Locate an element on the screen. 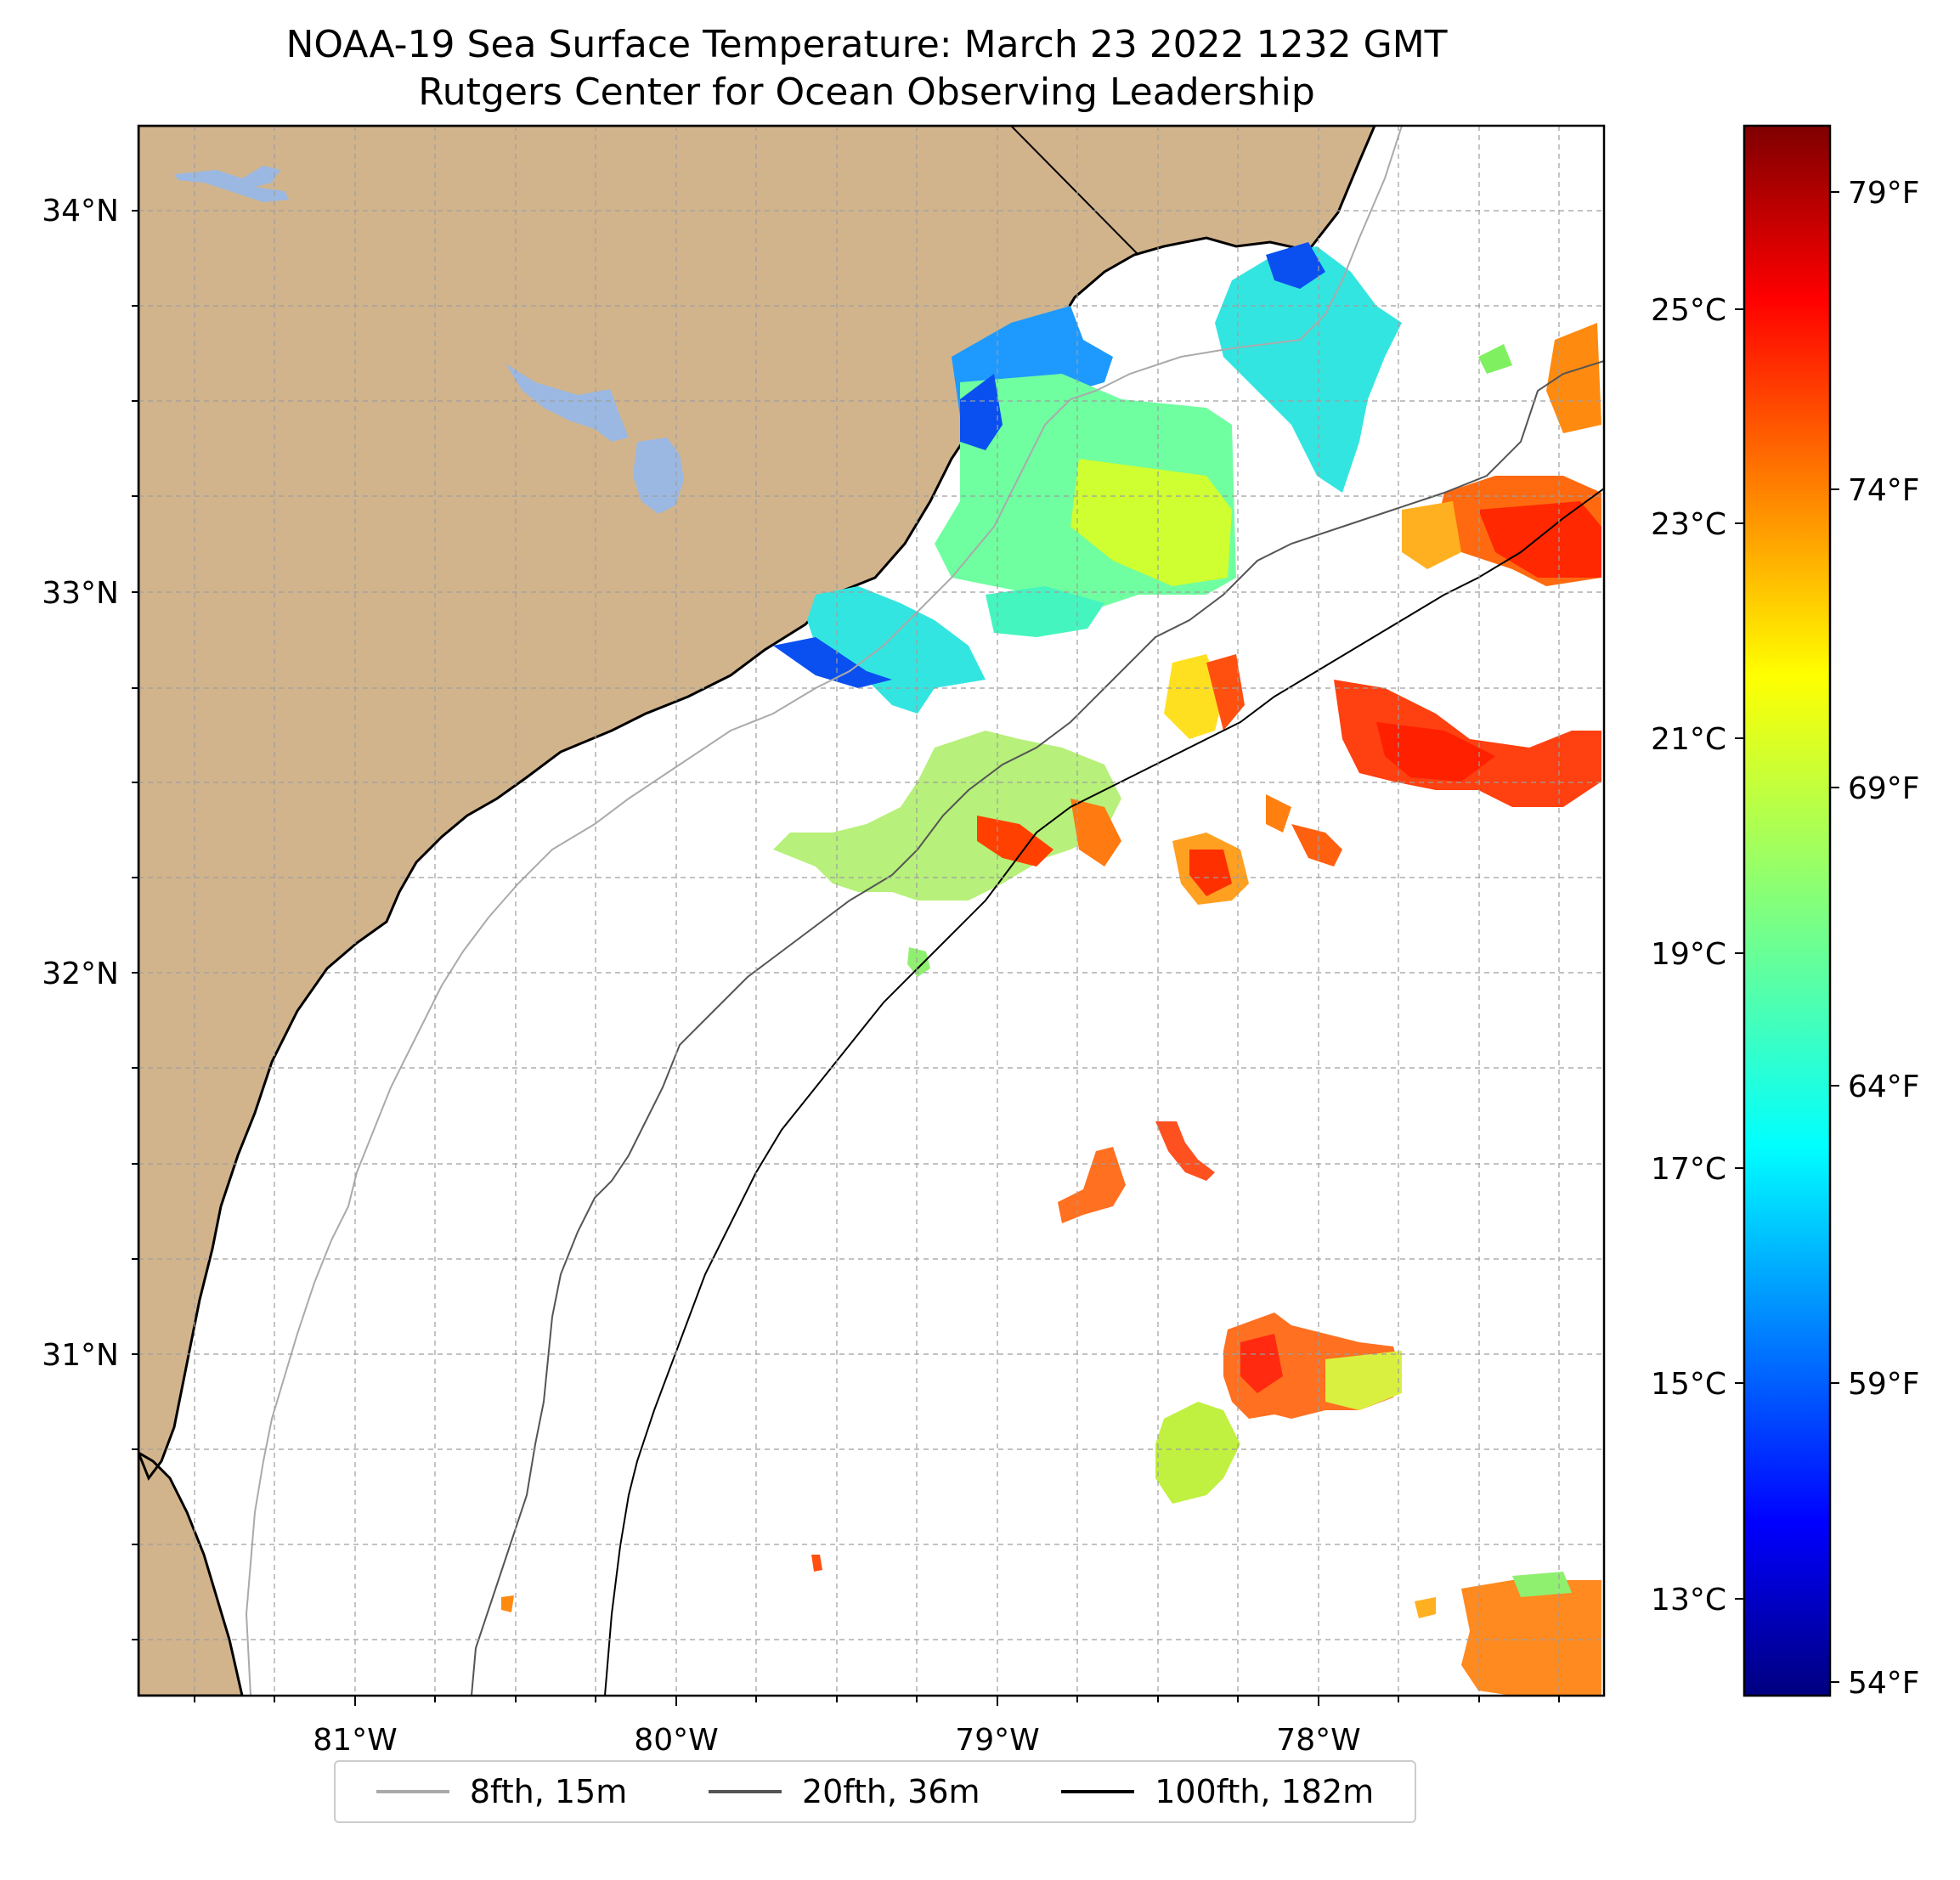 The width and height of the screenshot is (1960, 1880). lon-tick-label: 79°W is located at coordinates (997, 1741).